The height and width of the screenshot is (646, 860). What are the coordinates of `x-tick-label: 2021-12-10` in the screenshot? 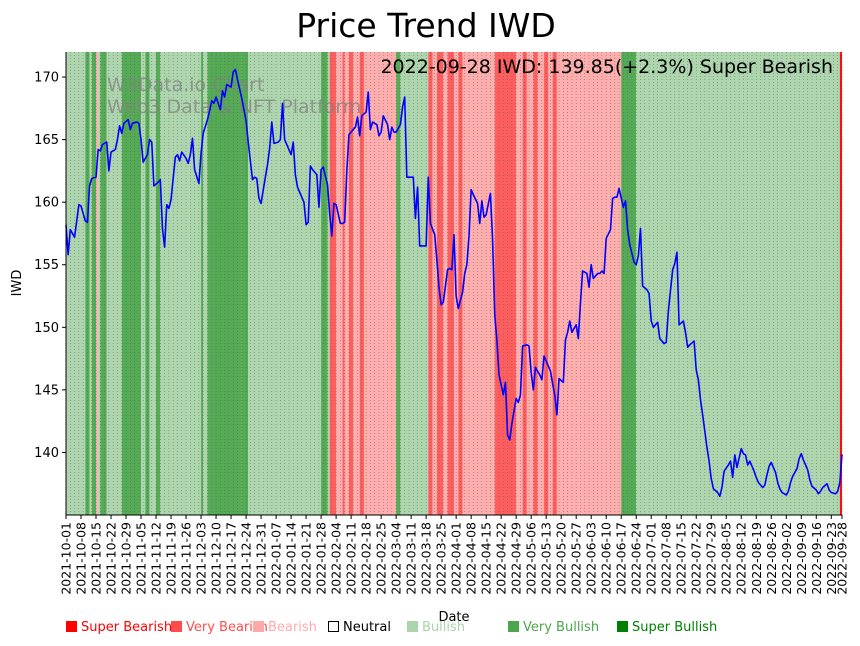 It's located at (216, 558).